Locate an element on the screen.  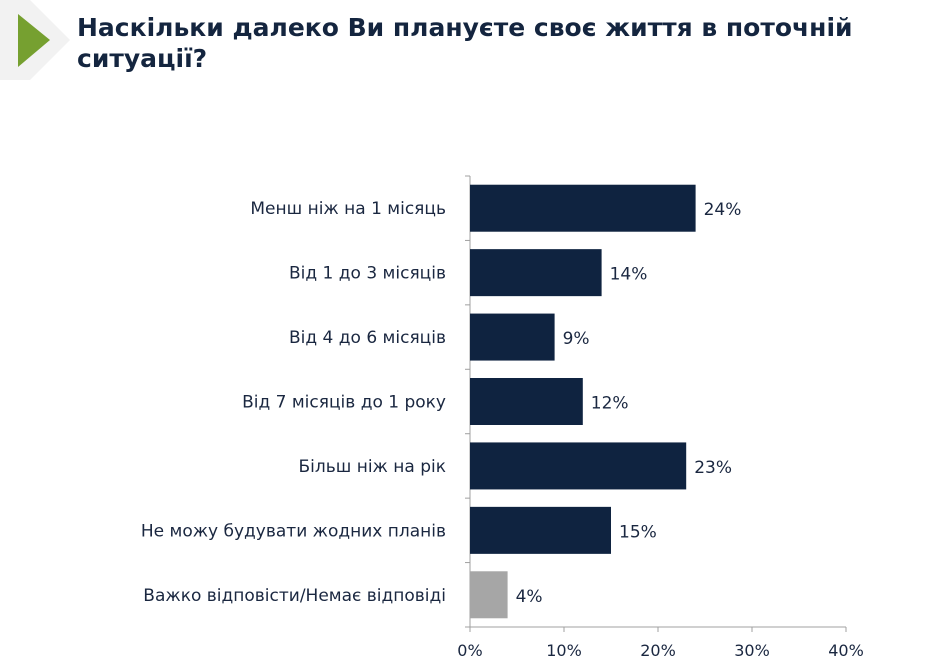
x-tick-label: 10% is located at coordinates (564, 650).